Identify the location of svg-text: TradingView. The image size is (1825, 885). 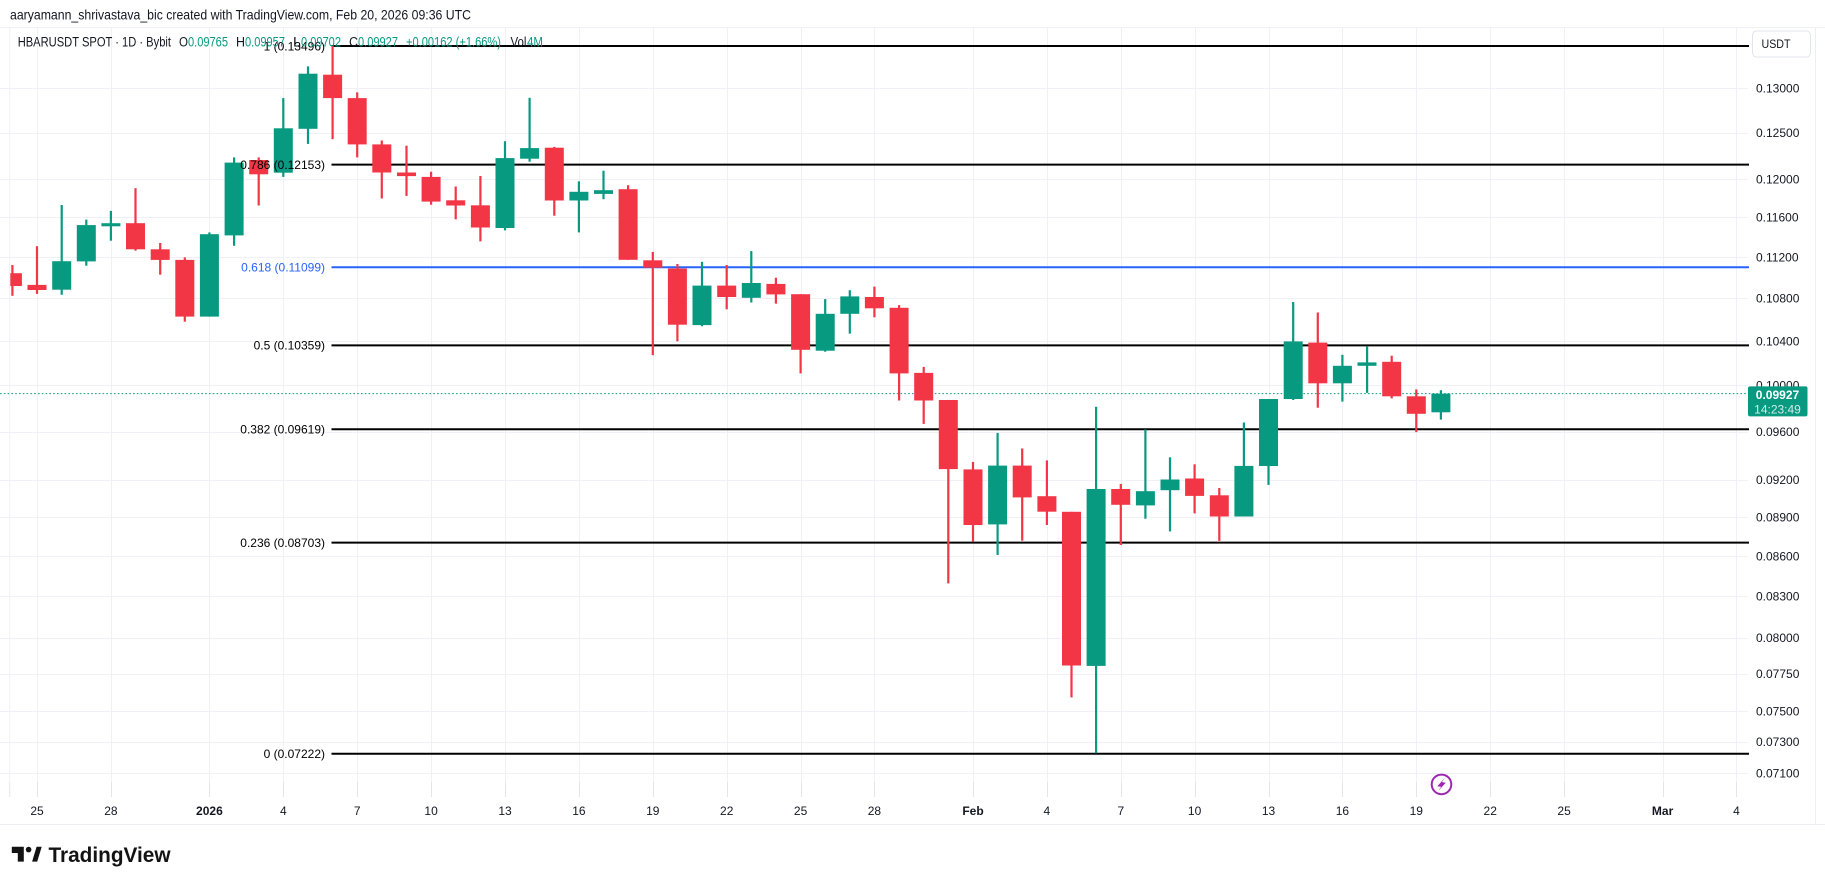
(110, 855).